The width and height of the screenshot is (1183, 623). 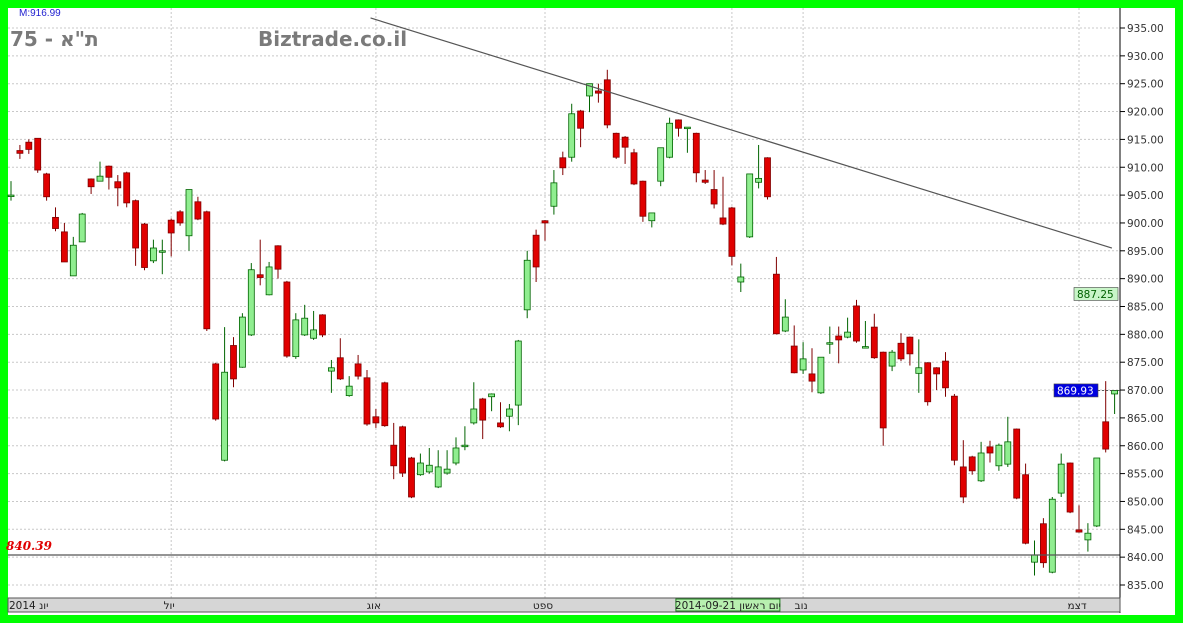 What do you see at coordinates (1145, 363) in the screenshot?
I see `y-tick-label: 875.00` at bounding box center [1145, 363].